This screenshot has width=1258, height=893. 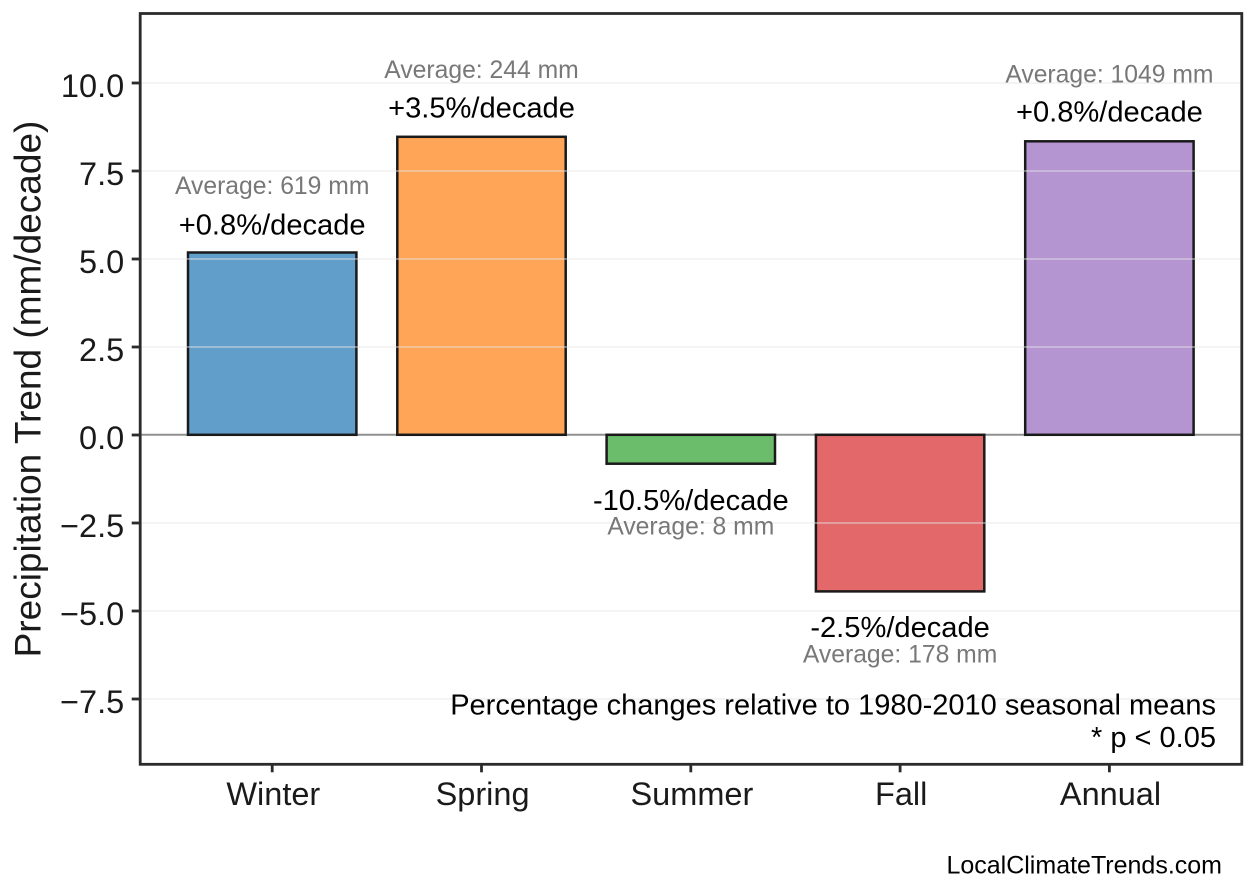 I want to click on svg-text: Average: 178 mm, so click(x=900, y=655).